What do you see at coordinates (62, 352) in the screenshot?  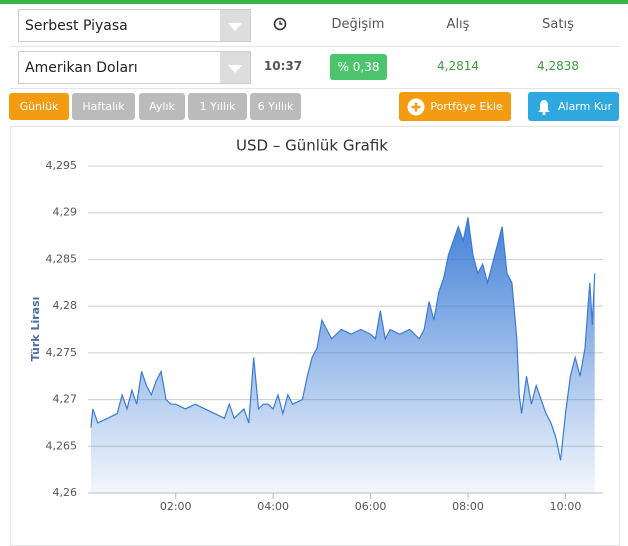 I see `y-tick-label: 4,275` at bounding box center [62, 352].